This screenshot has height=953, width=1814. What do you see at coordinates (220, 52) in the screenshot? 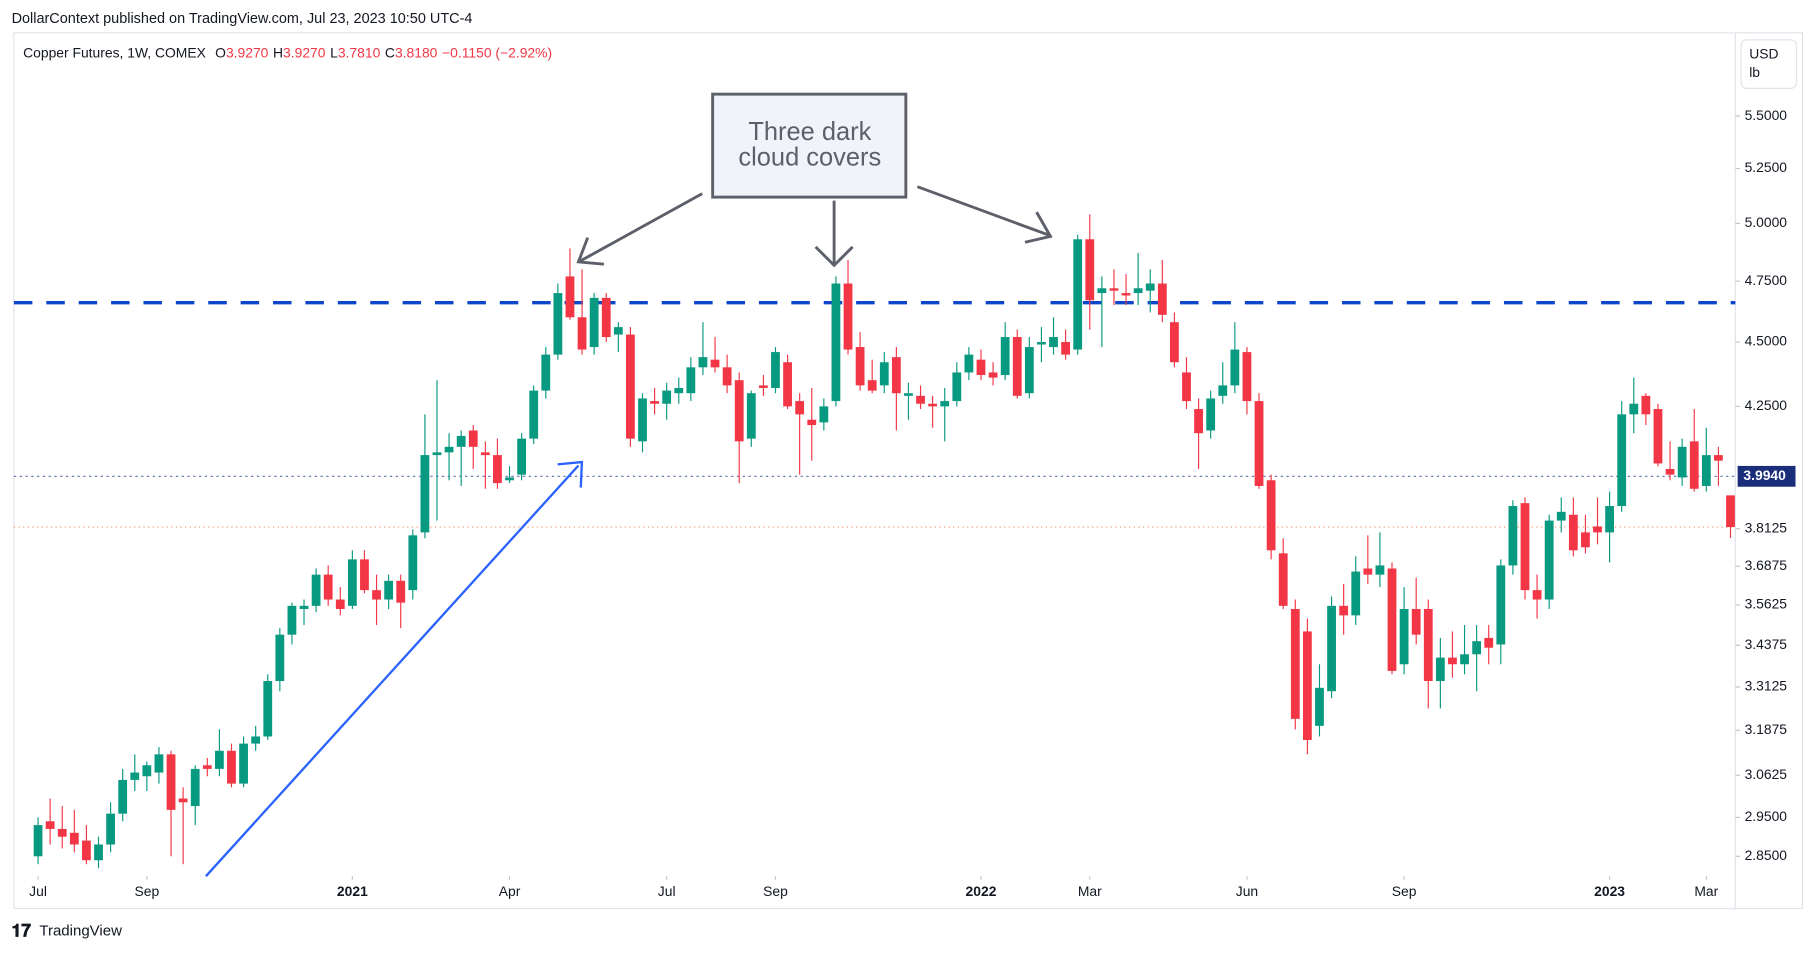
I see `ohlc-key: O` at bounding box center [220, 52].